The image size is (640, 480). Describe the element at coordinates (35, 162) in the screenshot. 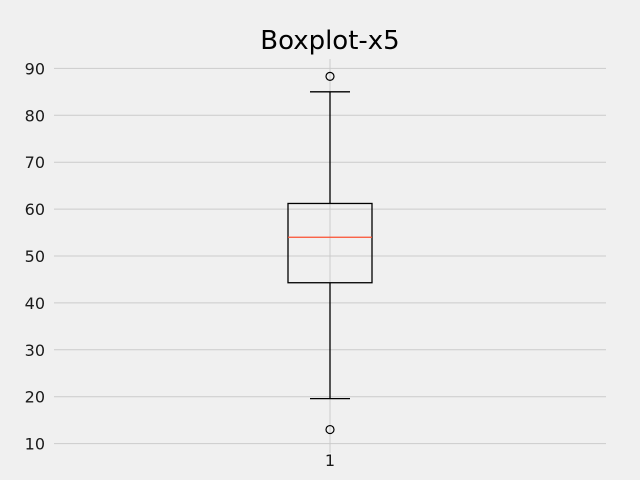

I see `y-tick-label: 70` at that location.